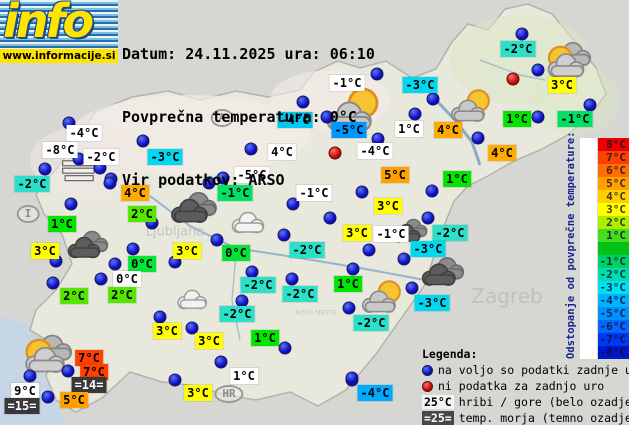  Describe the element at coordinates (25, 391) in the screenshot. I see `station-temp-label: 9°C` at that location.